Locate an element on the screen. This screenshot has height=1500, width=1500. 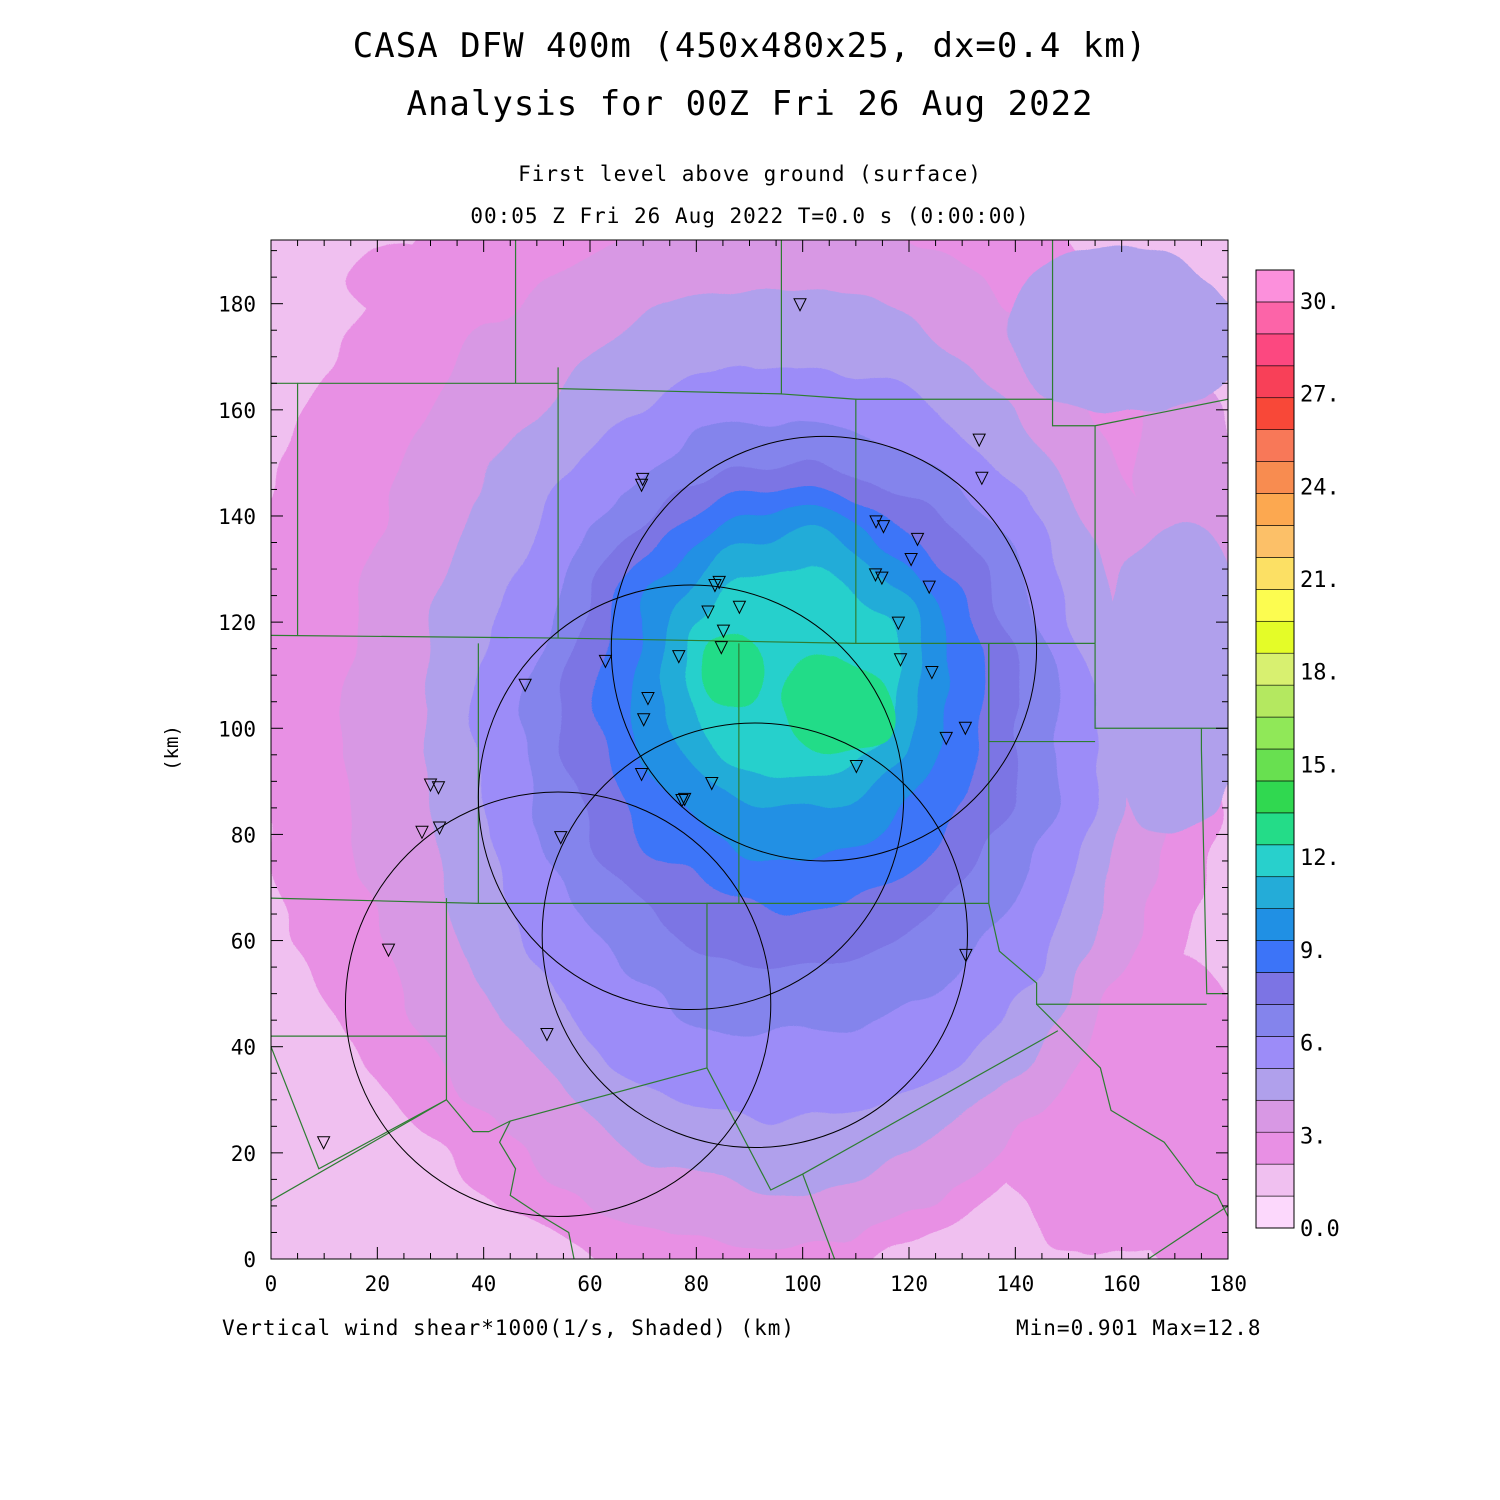
colorbar-label: 6. is located at coordinates (1313, 1044).